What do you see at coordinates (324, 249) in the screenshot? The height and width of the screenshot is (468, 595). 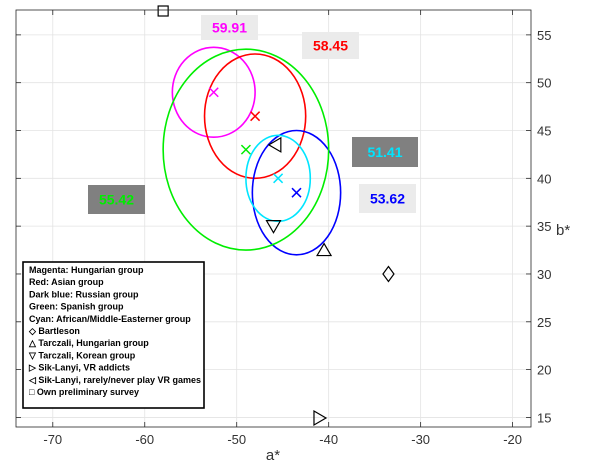 I see `triangle-up-marker` at bounding box center [324, 249].